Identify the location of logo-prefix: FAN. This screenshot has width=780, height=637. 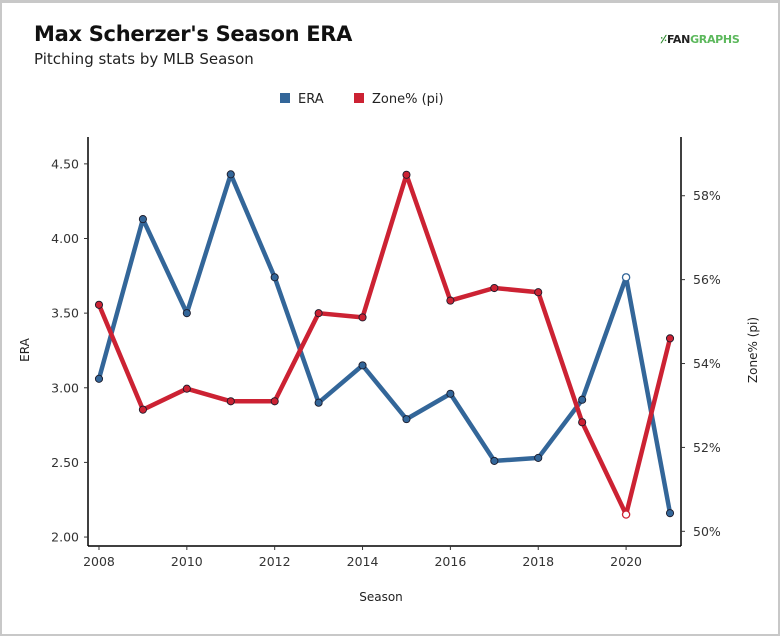
(678, 39).